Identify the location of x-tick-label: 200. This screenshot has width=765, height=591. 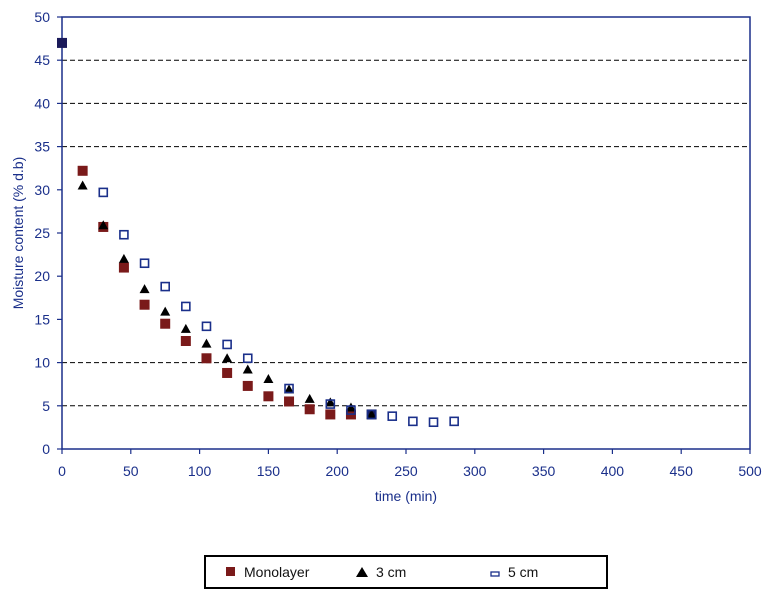
(338, 471).